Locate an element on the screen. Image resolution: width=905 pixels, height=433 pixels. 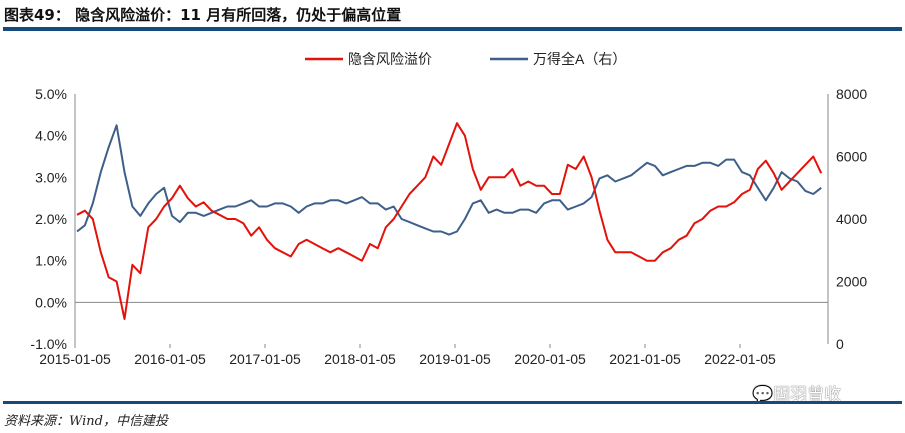
right-tick-label: 6000 is located at coordinates (851, 157).